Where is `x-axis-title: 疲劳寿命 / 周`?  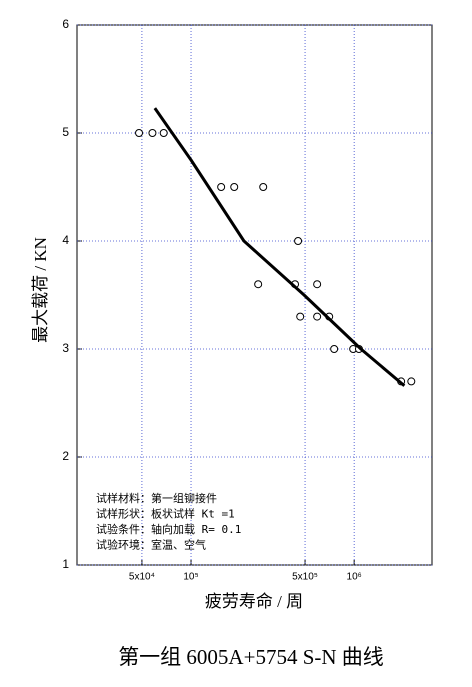
x-axis-title: 疲劳寿命 / 周 is located at coordinates (254, 601).